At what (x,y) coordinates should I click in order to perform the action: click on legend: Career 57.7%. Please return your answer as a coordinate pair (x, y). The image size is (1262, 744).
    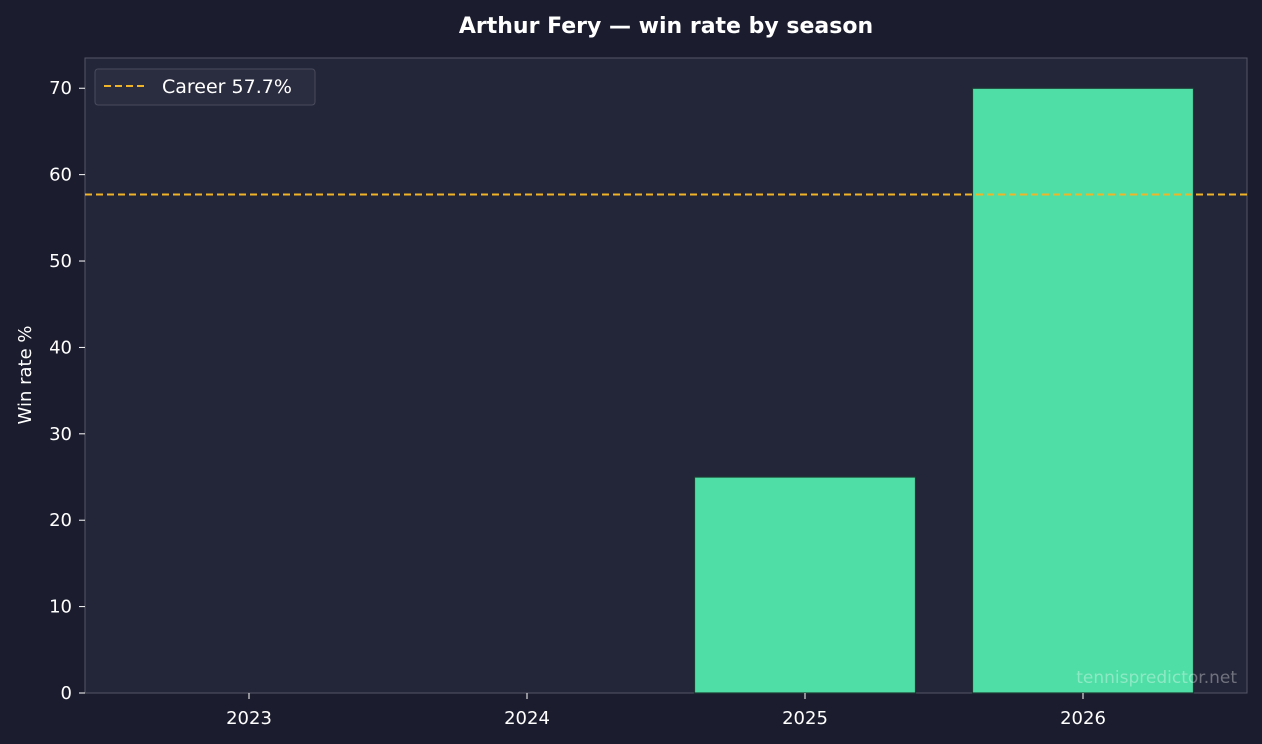
    Looking at the image, I should click on (205, 87).